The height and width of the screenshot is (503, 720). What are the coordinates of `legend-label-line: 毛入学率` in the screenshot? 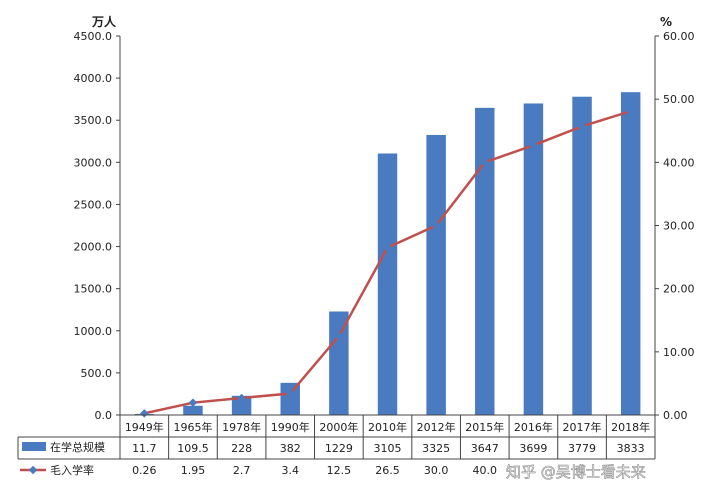 It's located at (72, 470).